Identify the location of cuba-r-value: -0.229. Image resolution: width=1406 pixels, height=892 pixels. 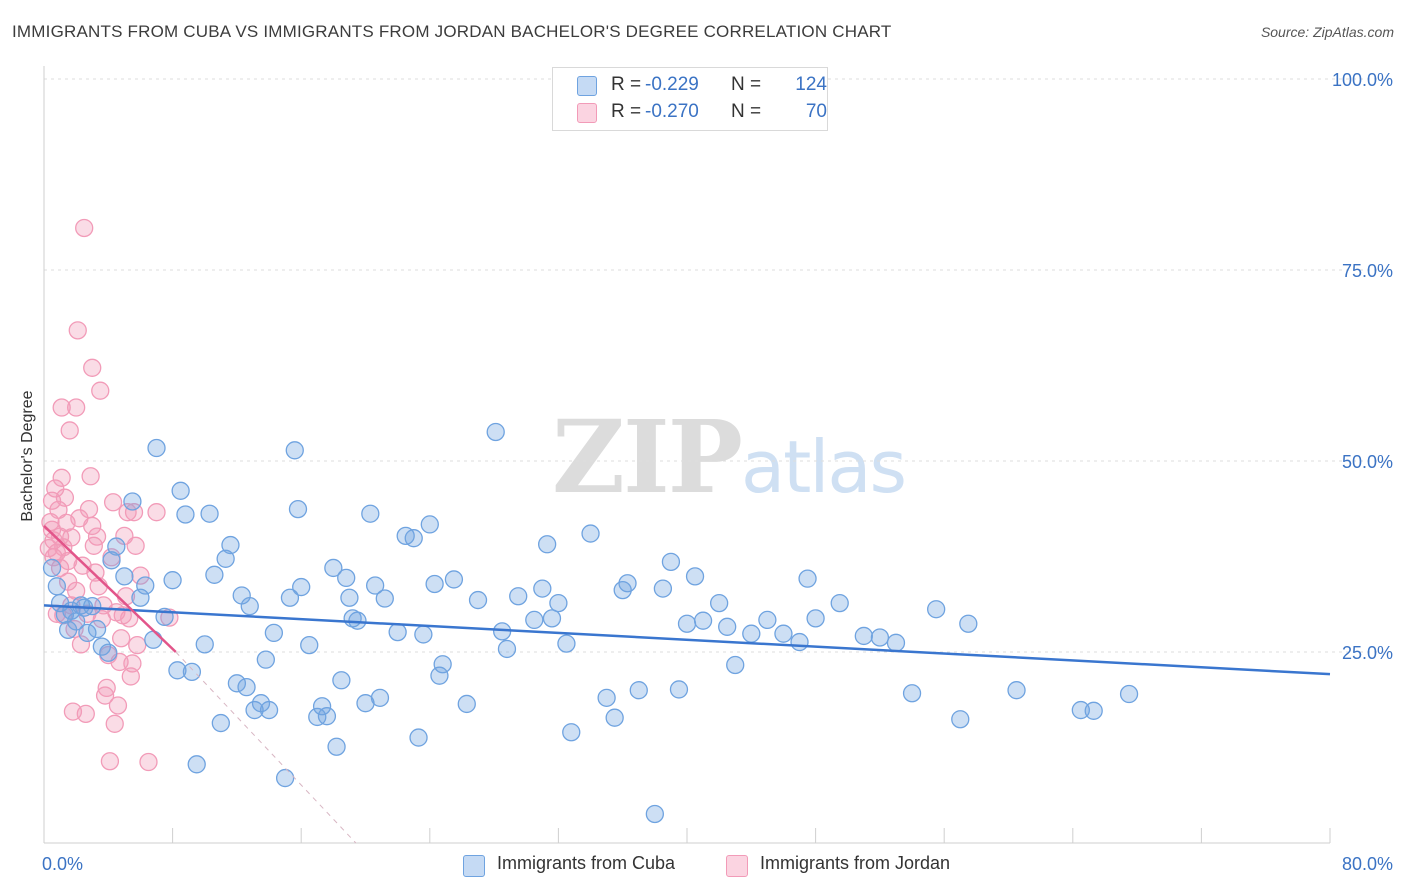
(672, 84).